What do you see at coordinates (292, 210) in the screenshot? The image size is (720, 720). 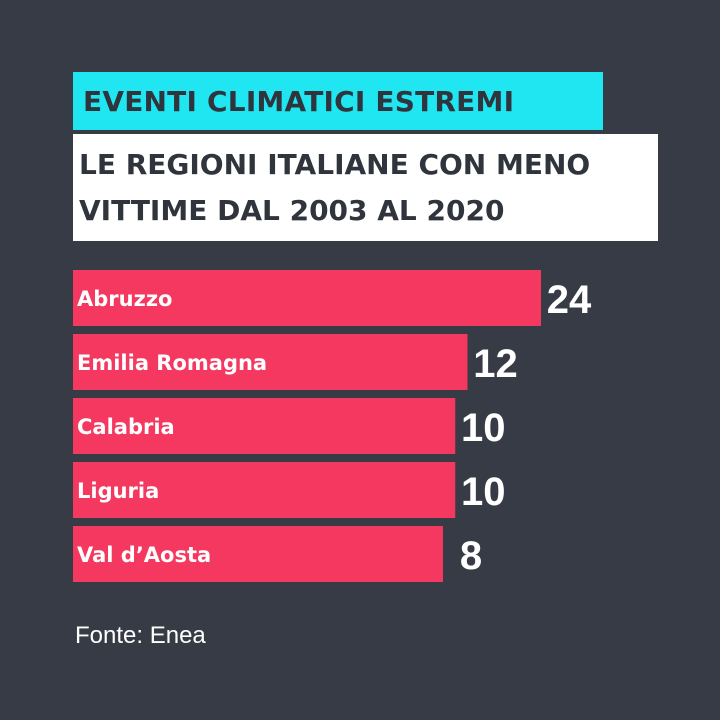 I see `subtitle-line: VITTIME DAL 2003 AL 2020` at bounding box center [292, 210].